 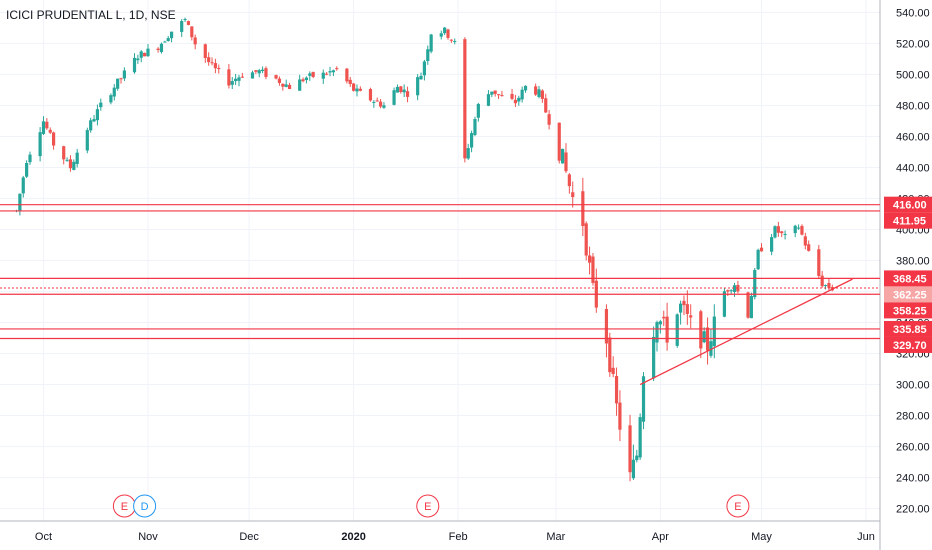 What do you see at coordinates (913, 168) in the screenshot?
I see `y-tick-label: 440.00` at bounding box center [913, 168].